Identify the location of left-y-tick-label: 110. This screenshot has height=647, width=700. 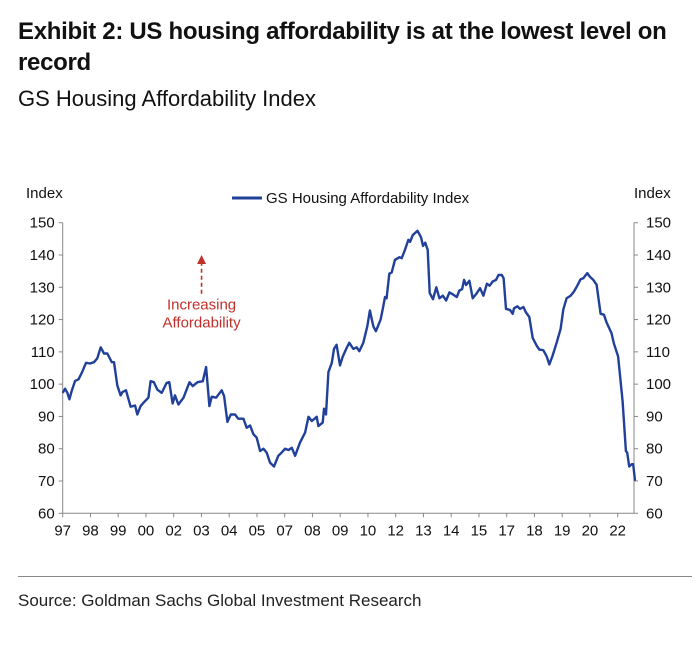
(43, 352).